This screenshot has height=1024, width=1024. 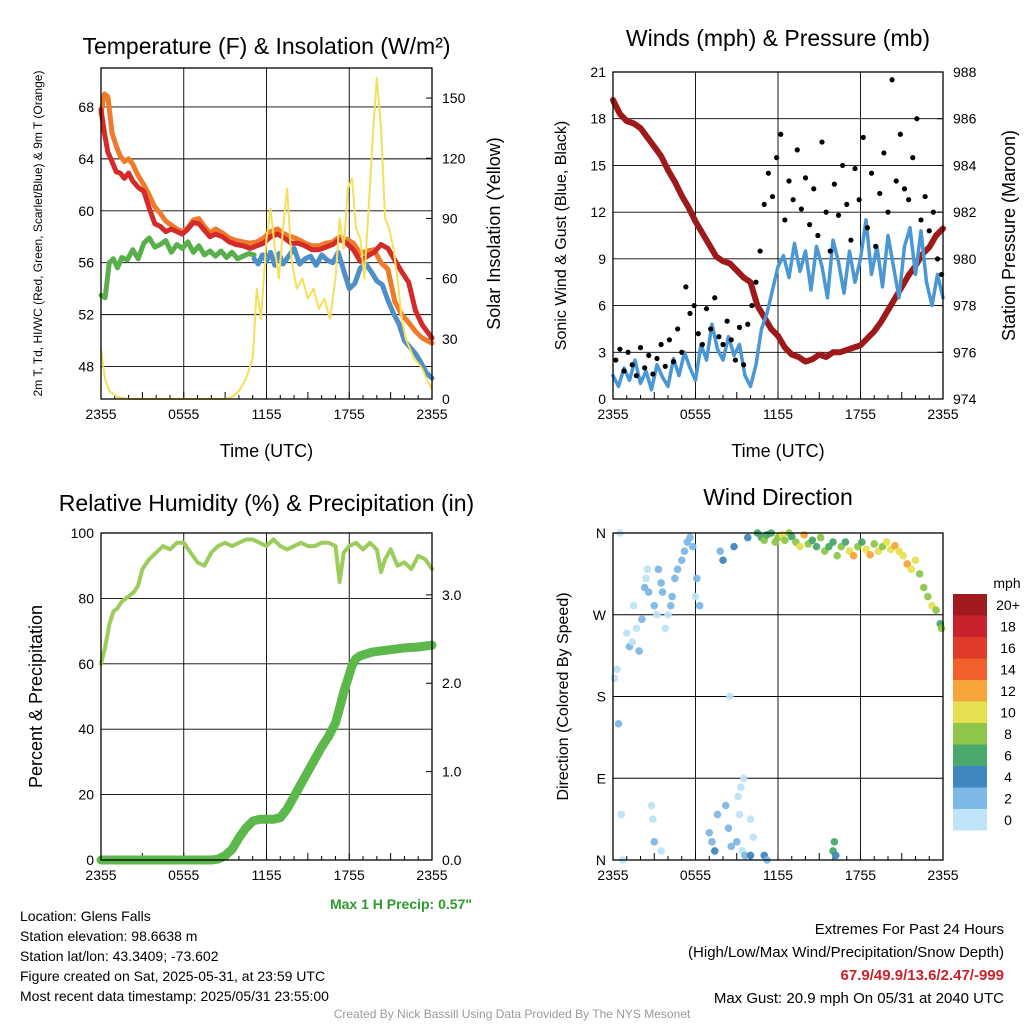 What do you see at coordinates (452, 772) in the screenshot?
I see `y-tick-label-right: 1.0` at bounding box center [452, 772].